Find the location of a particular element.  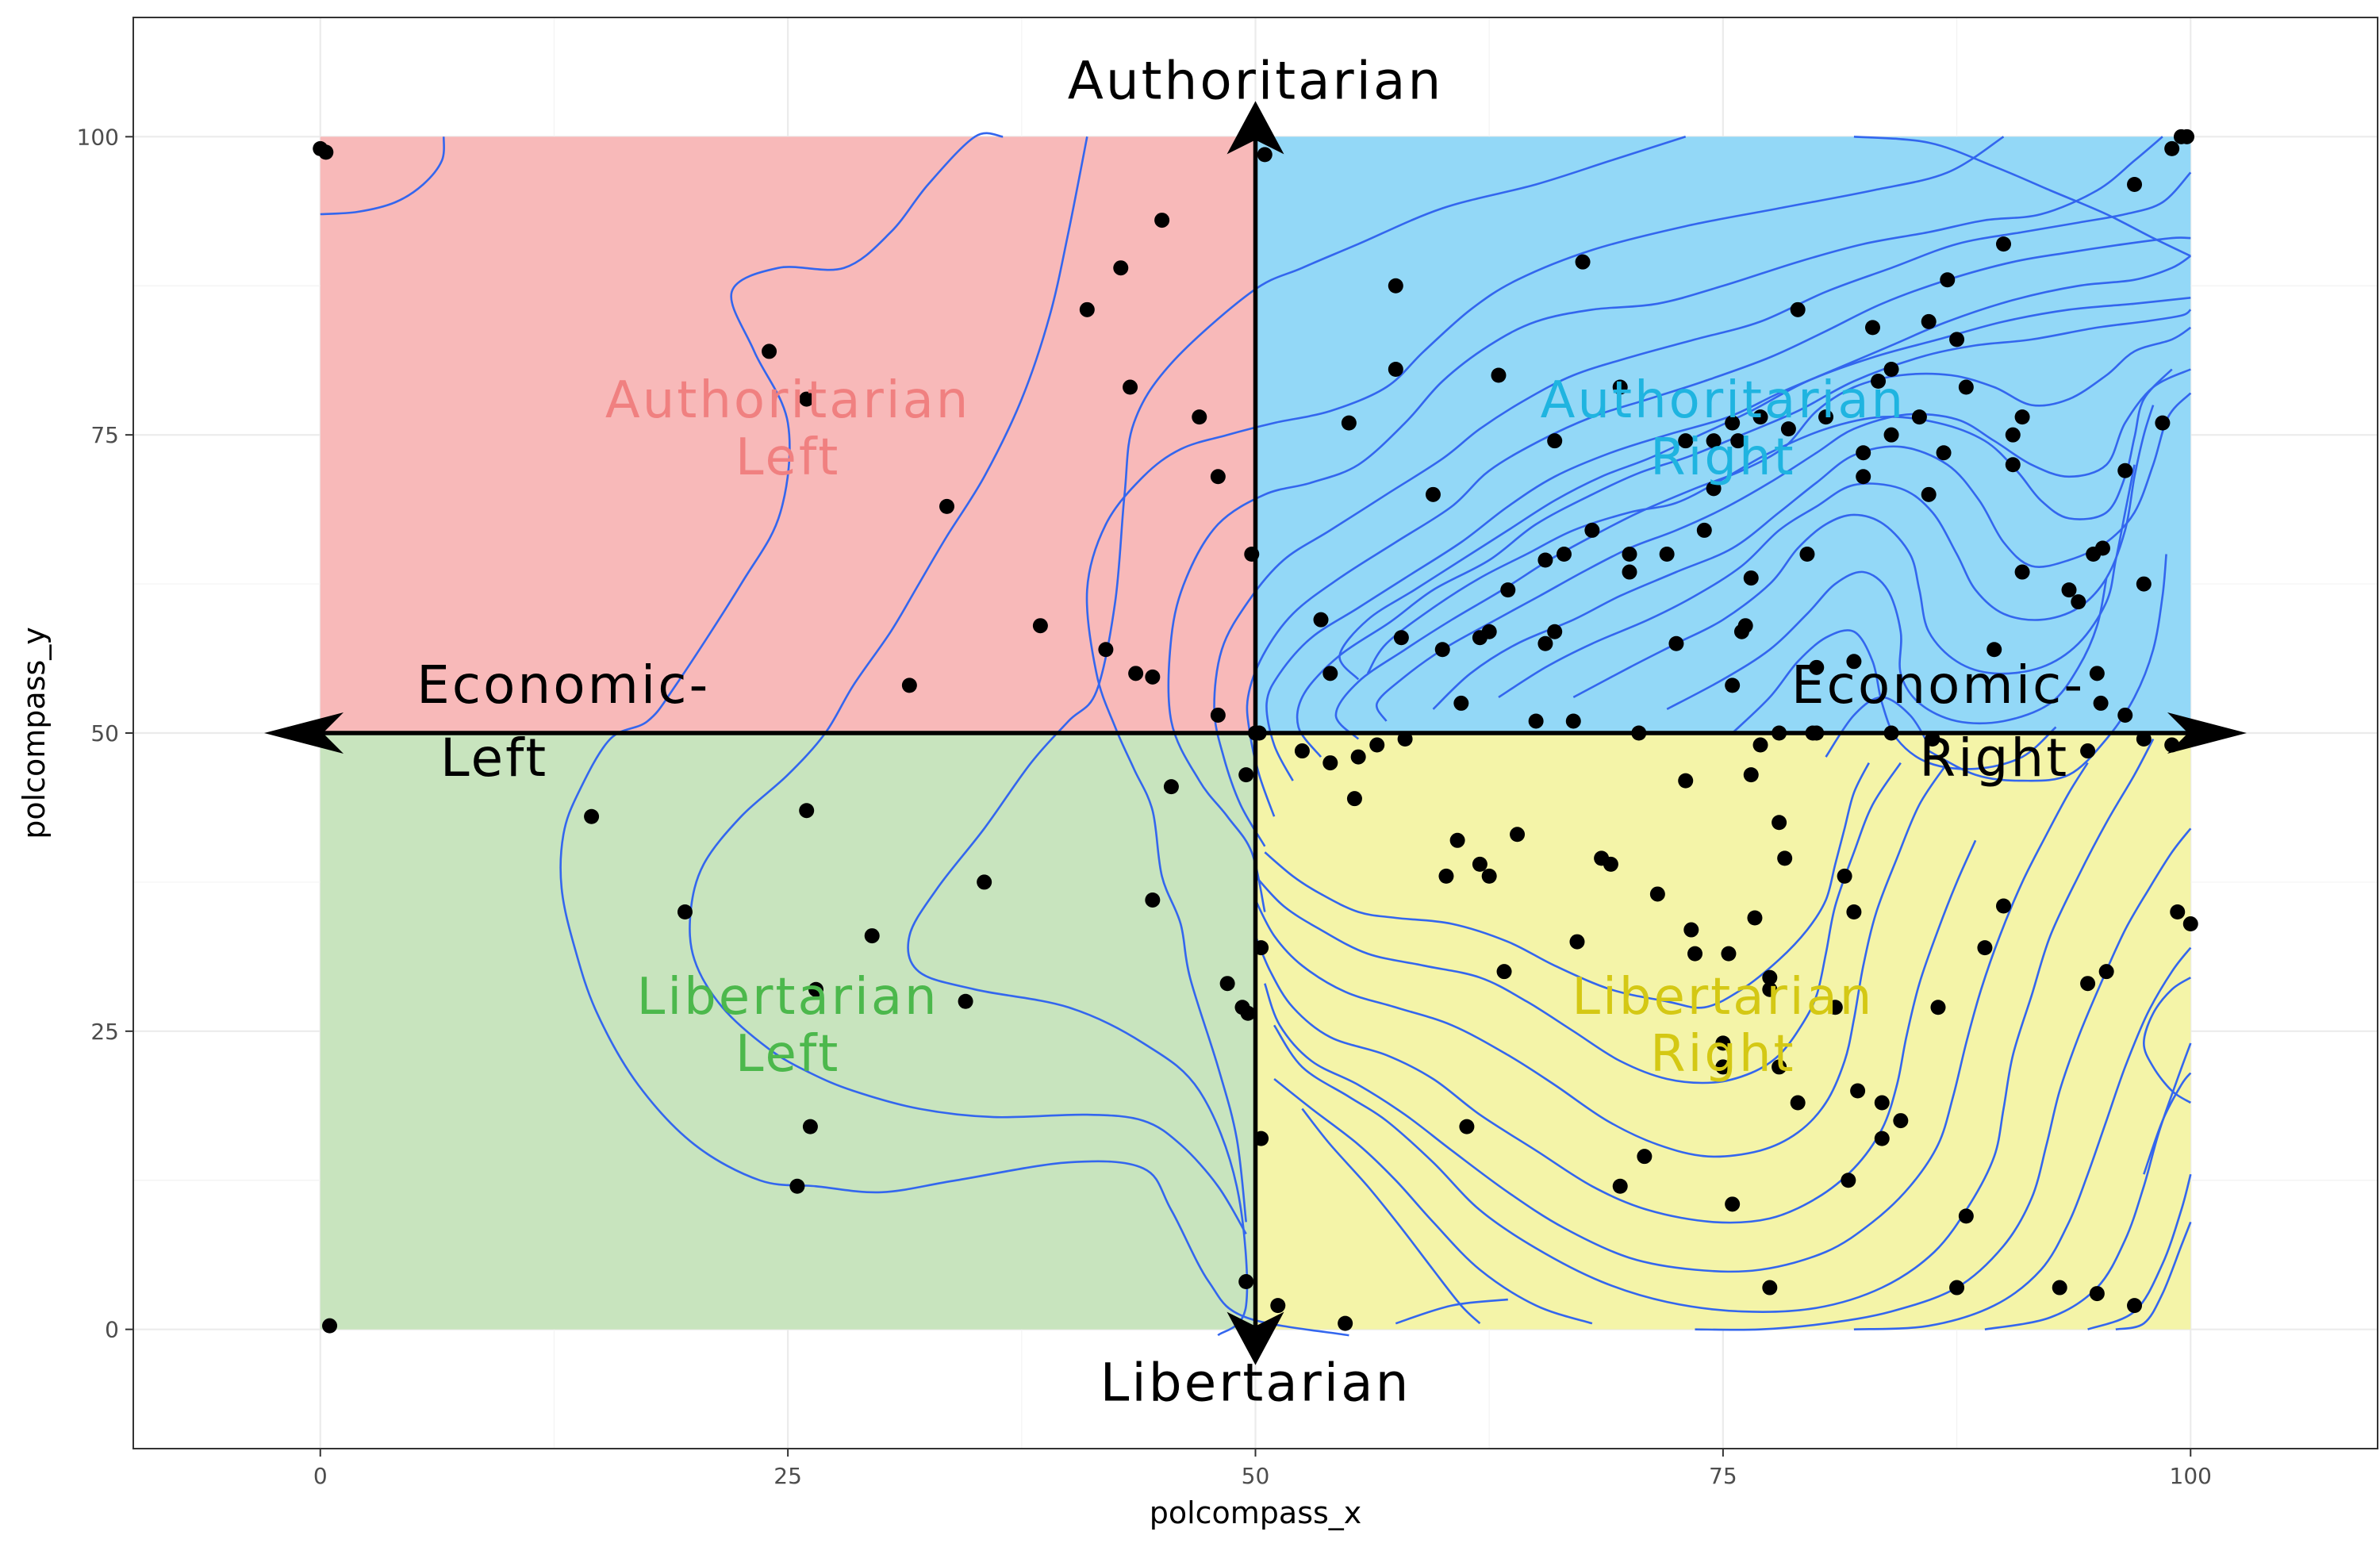

economic-right-label-line2: Right is located at coordinates (1994, 758).